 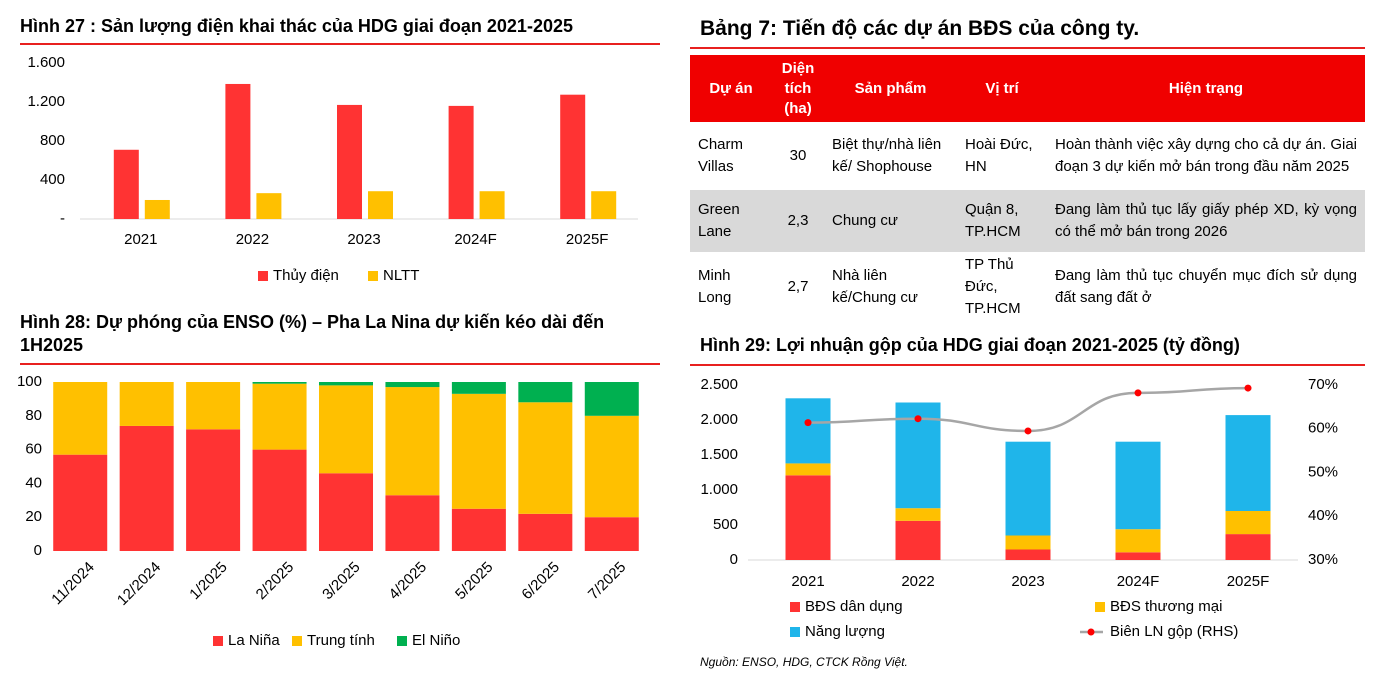 What do you see at coordinates (540, 581) in the screenshot?
I see `x-tick-label: 6/2025` at bounding box center [540, 581].